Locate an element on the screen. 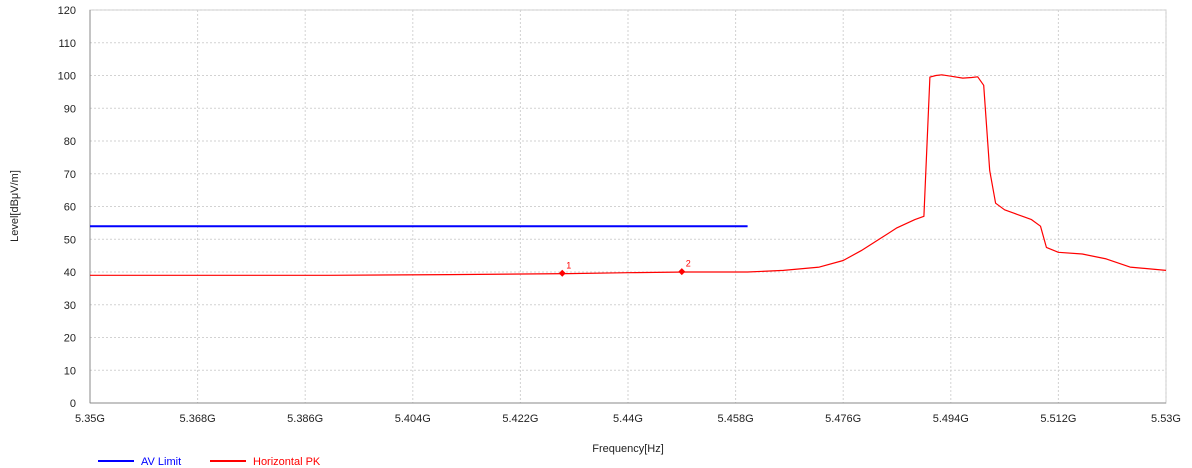  y-tick-label: 0 is located at coordinates (73, 404).